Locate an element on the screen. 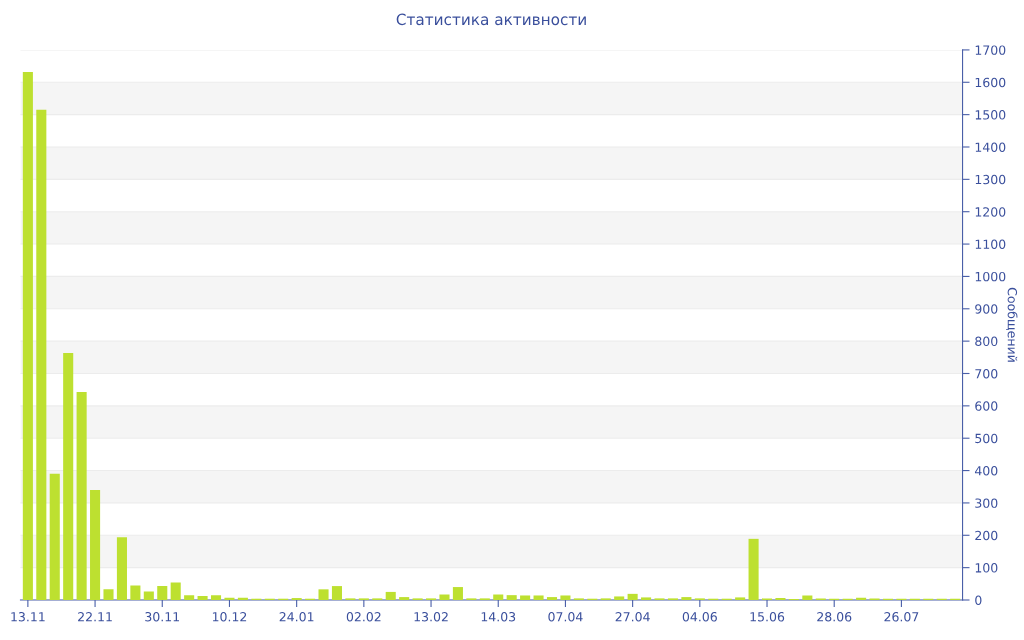 This screenshot has width=1024, height=640. y2-tick-label: 700 is located at coordinates (986, 373).